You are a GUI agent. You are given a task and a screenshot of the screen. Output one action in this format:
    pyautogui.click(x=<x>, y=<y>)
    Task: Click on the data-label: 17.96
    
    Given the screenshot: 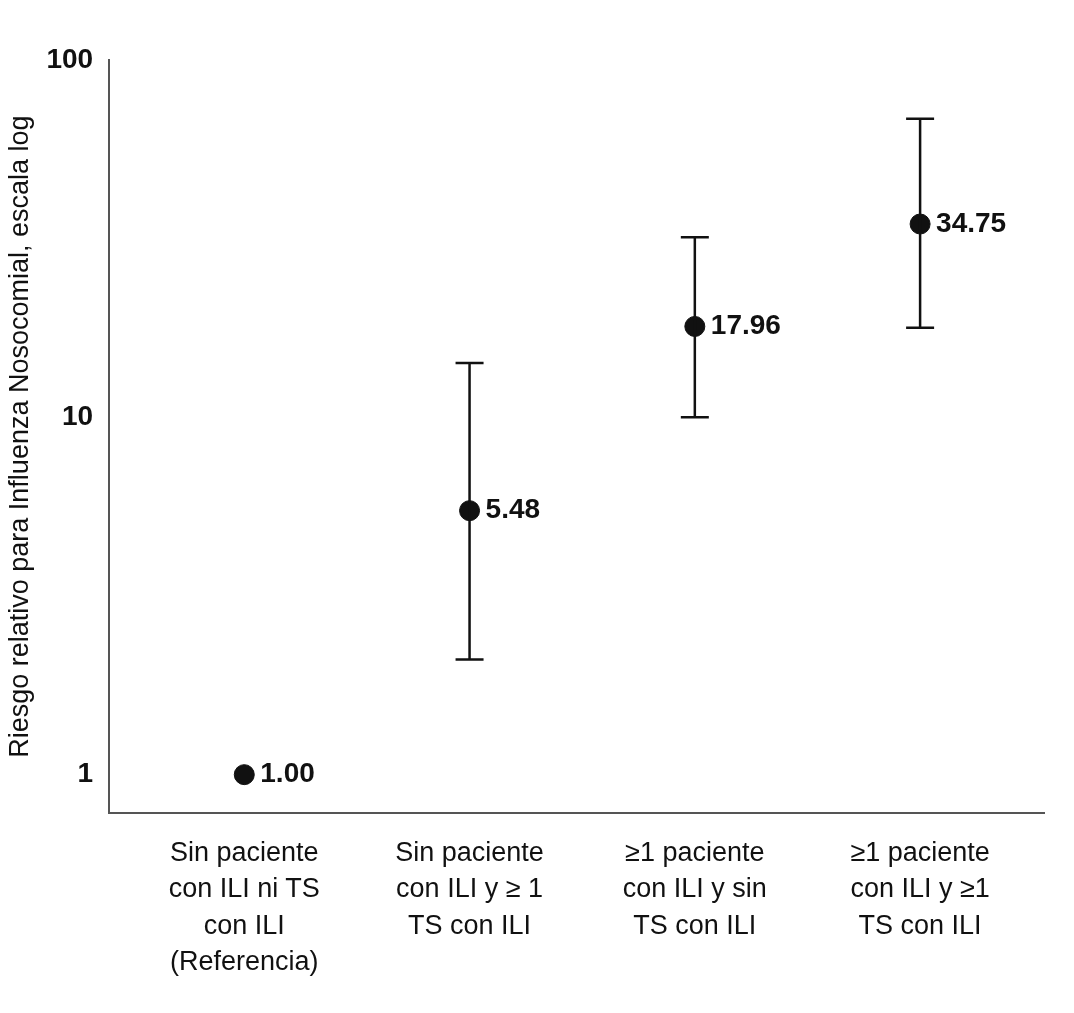 What is the action you would take?
    pyautogui.click(x=745, y=325)
    